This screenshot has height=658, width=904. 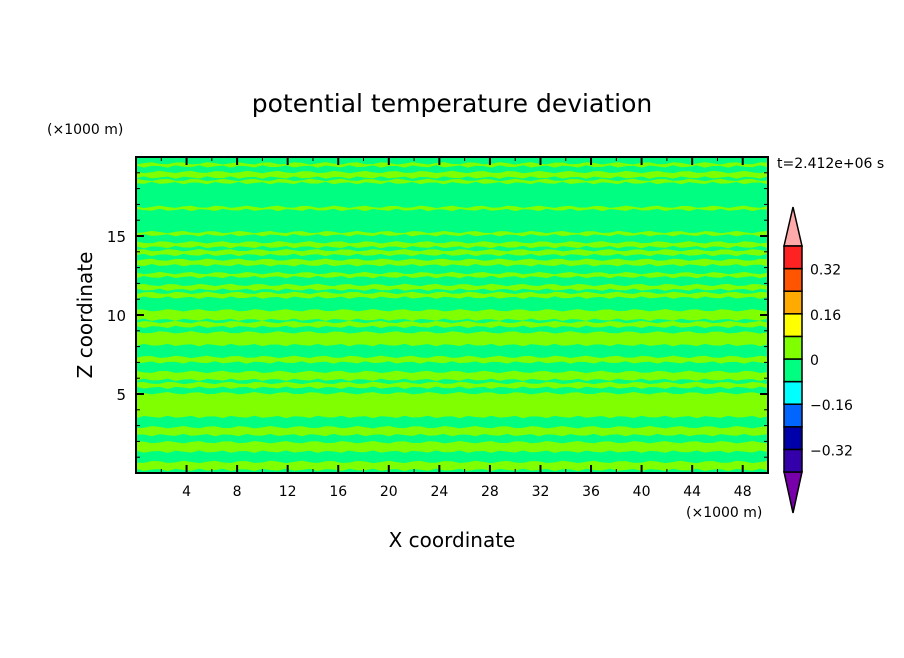 What do you see at coordinates (692, 492) in the screenshot?
I see `x-tick-label: 44` at bounding box center [692, 492].